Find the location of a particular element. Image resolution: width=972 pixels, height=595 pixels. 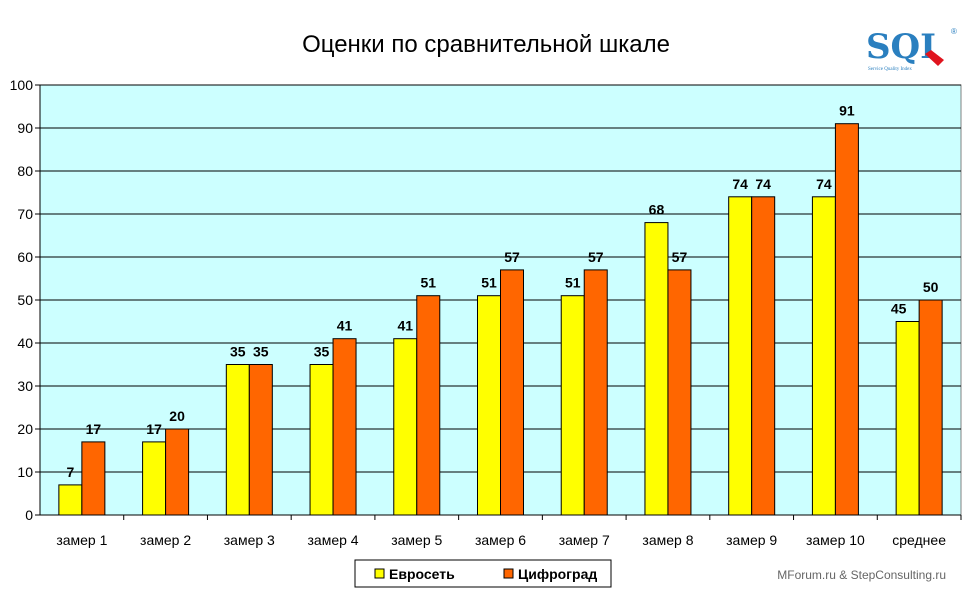

legend-label-cifrograd: Цифроград is located at coordinates (557, 574).